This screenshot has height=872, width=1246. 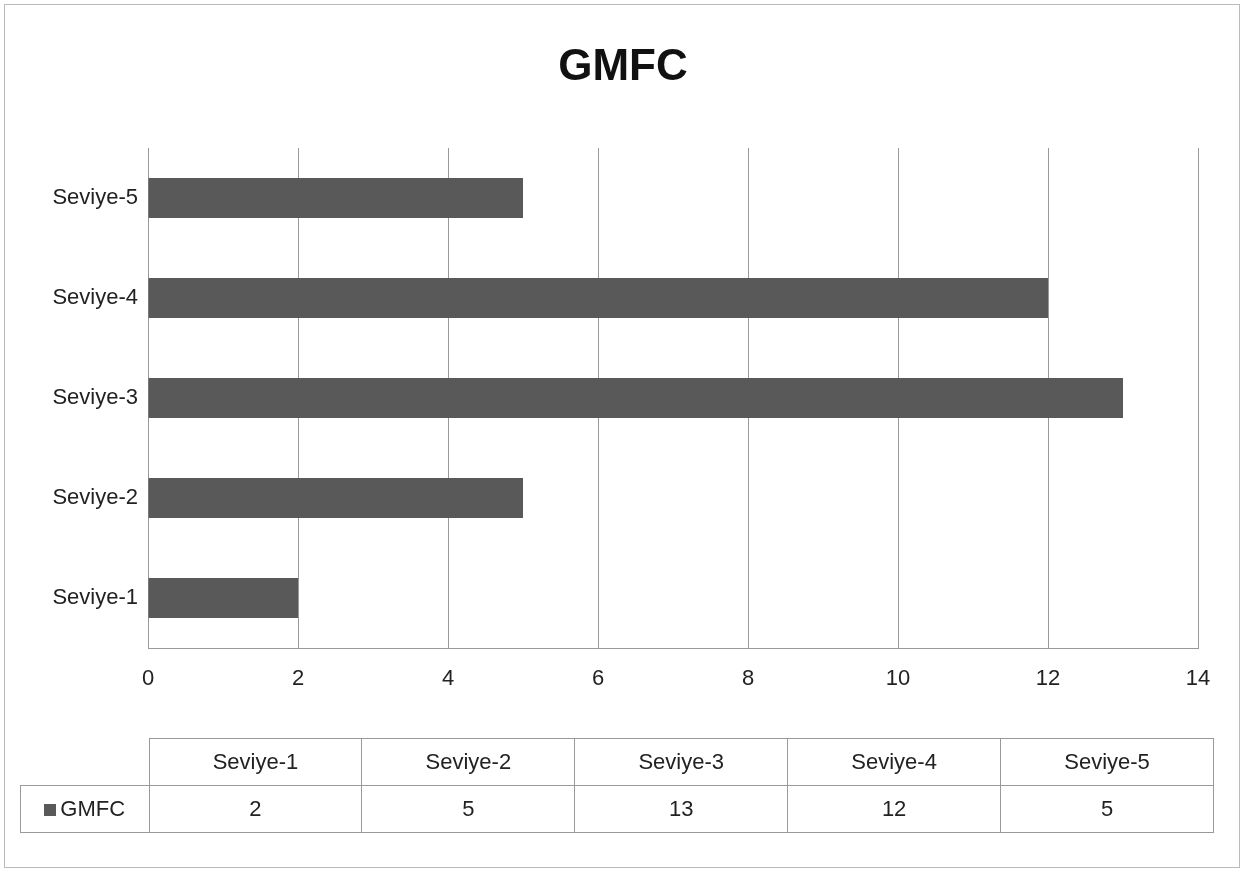 I want to click on text: 13, so click(x=681, y=809).